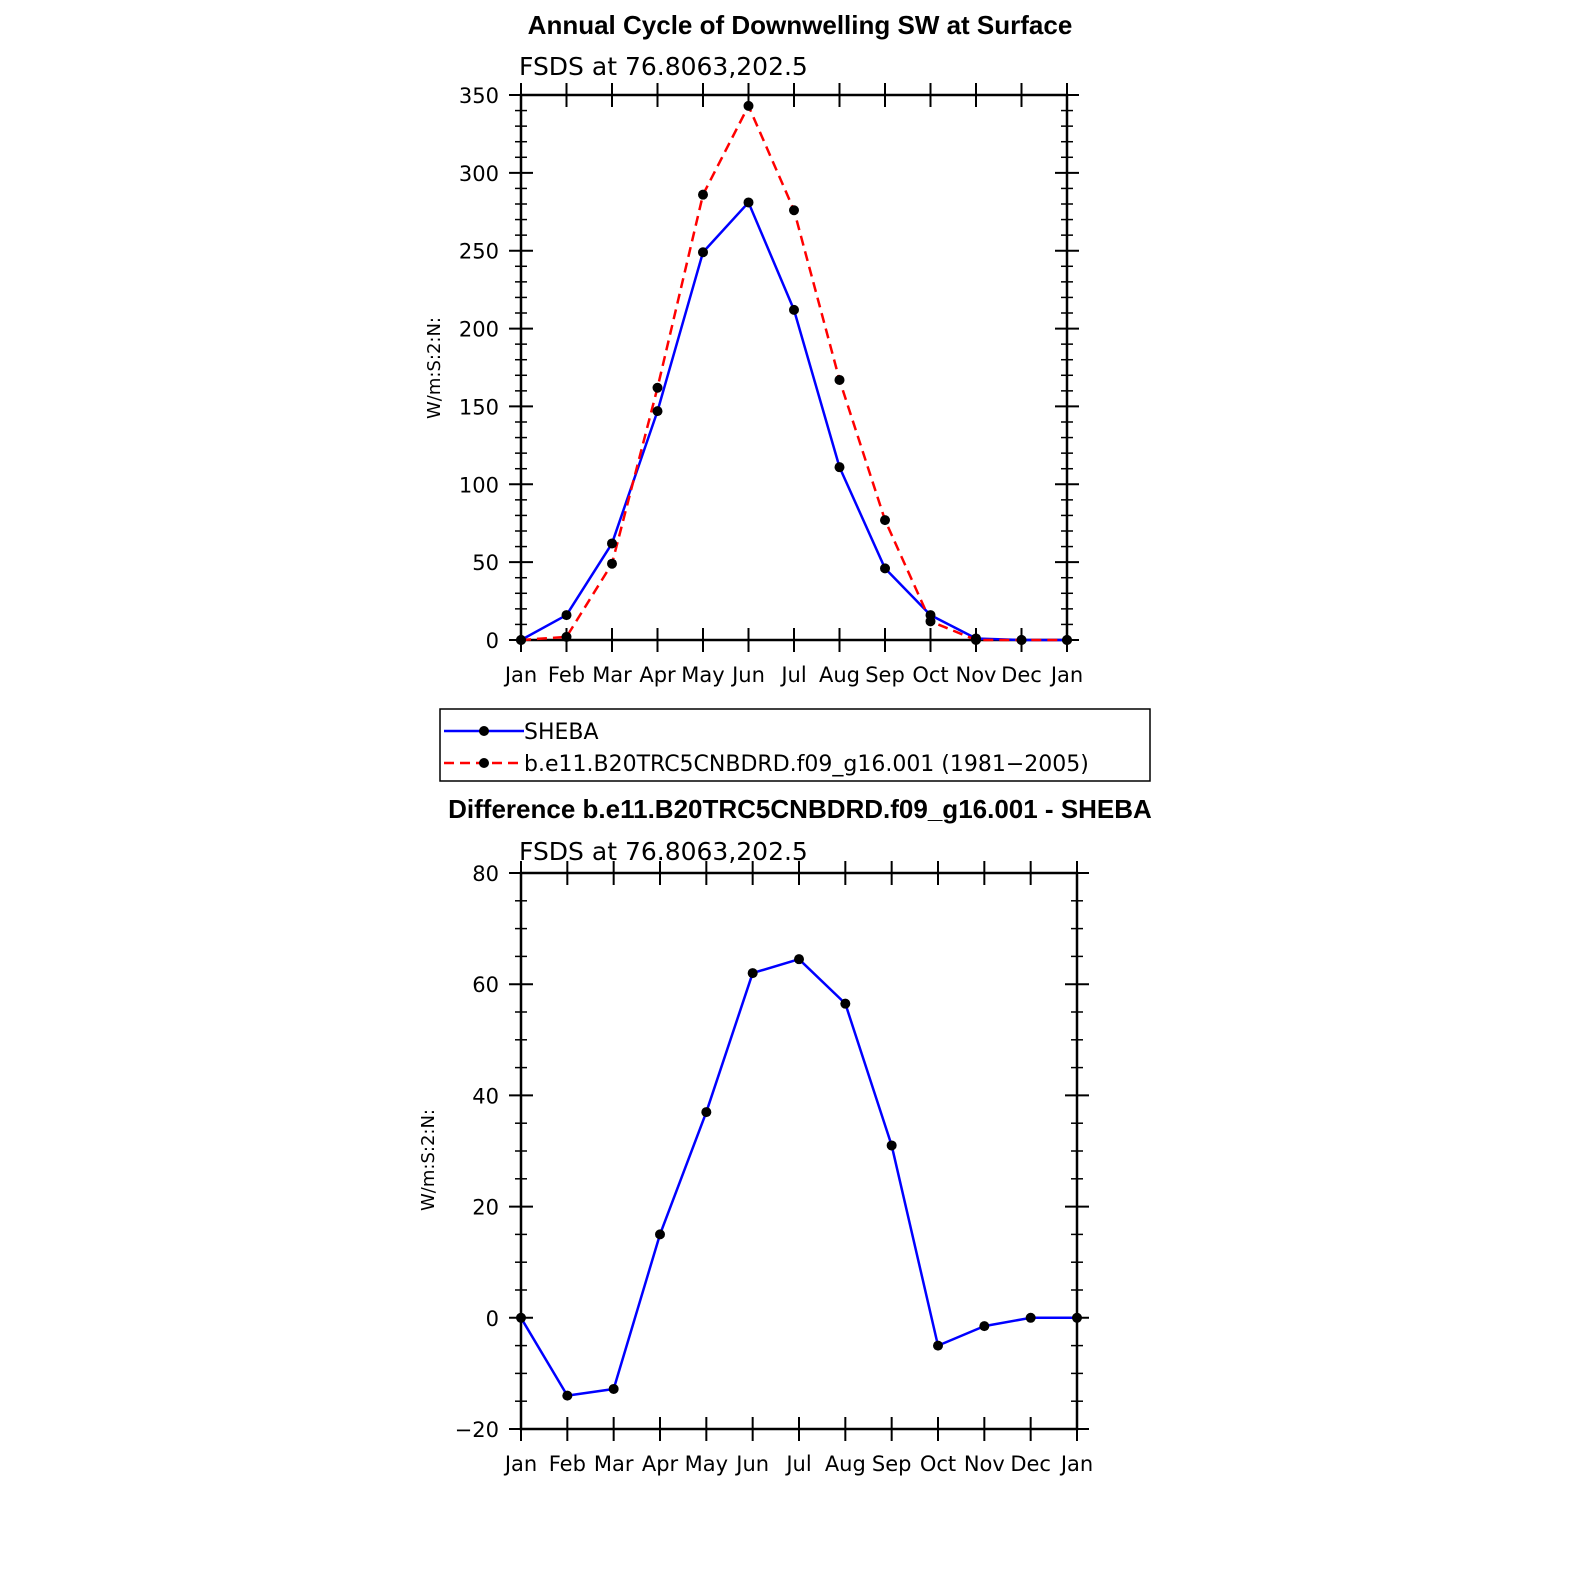 This screenshot has height=1575, width=1575. I want to click on y-tick-label: 250, so click(479, 252).